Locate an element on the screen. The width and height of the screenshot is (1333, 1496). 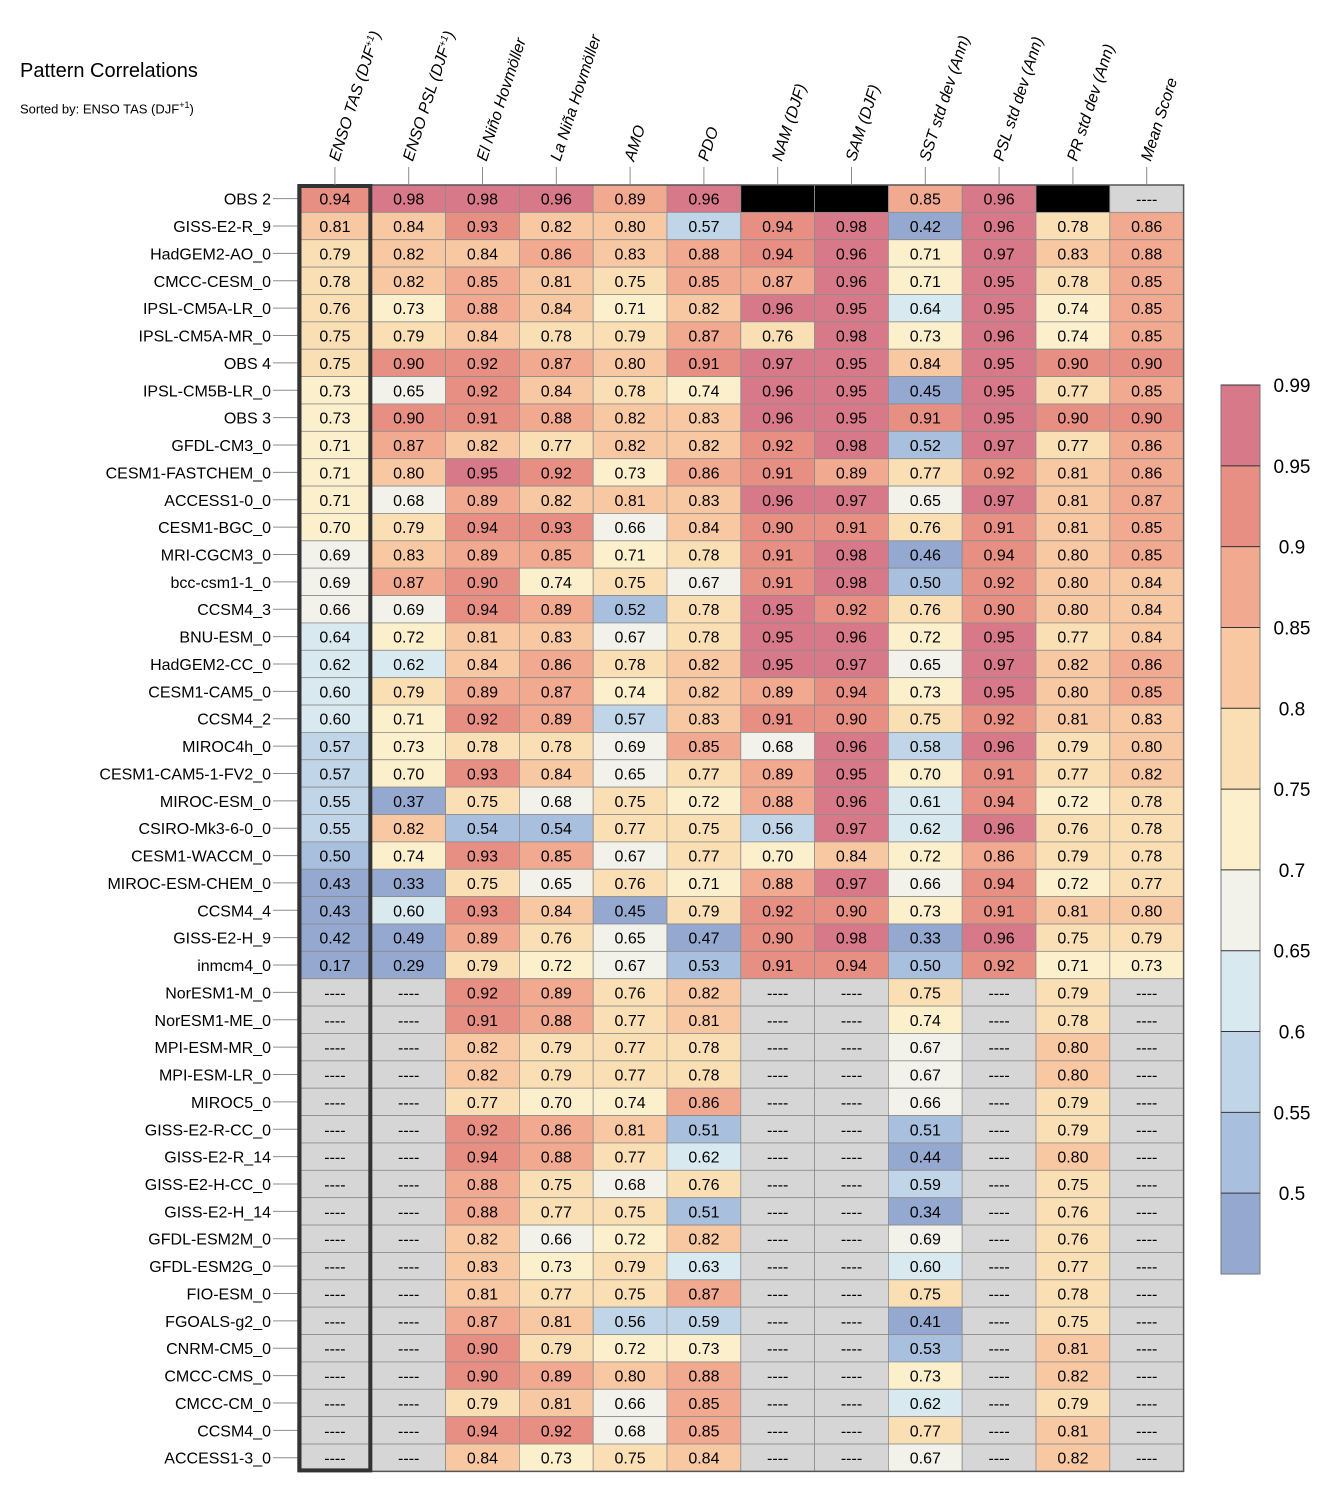
cell-value: 0.82 is located at coordinates (703, 446).